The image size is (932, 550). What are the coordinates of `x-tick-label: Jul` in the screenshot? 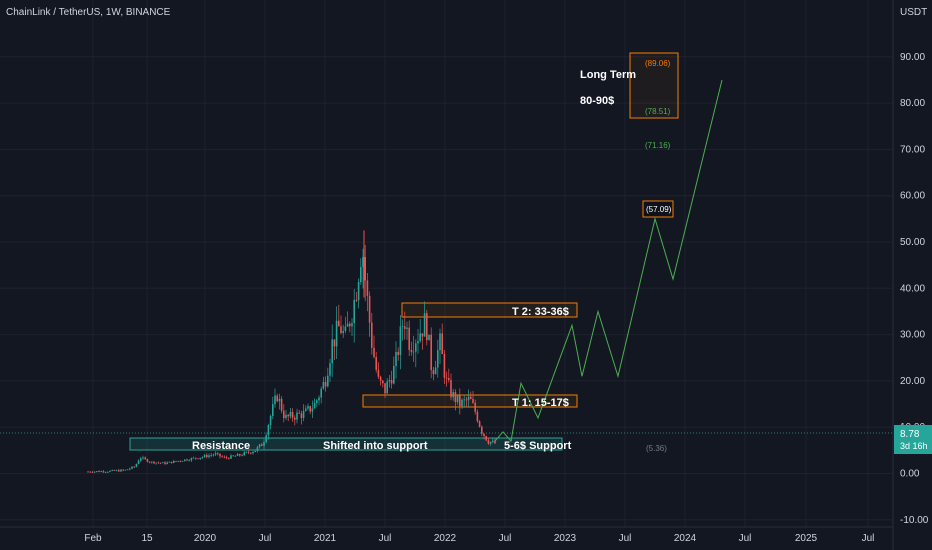 It's located at (745, 538).